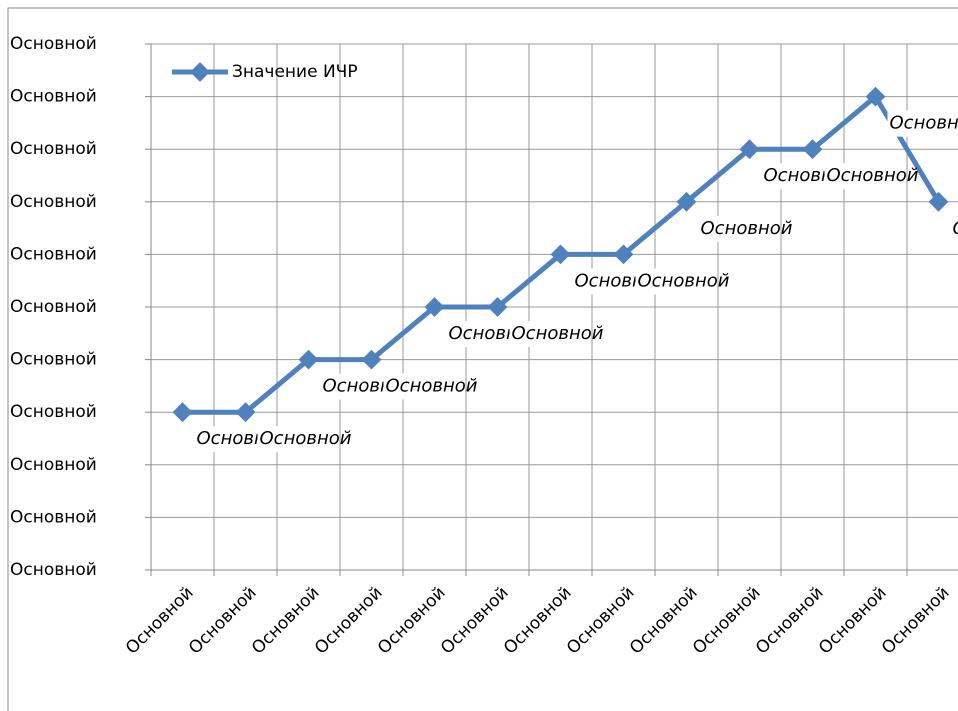 This screenshot has height=711, width=958. I want to click on legend-label: Значение ИЧР, so click(295, 72).